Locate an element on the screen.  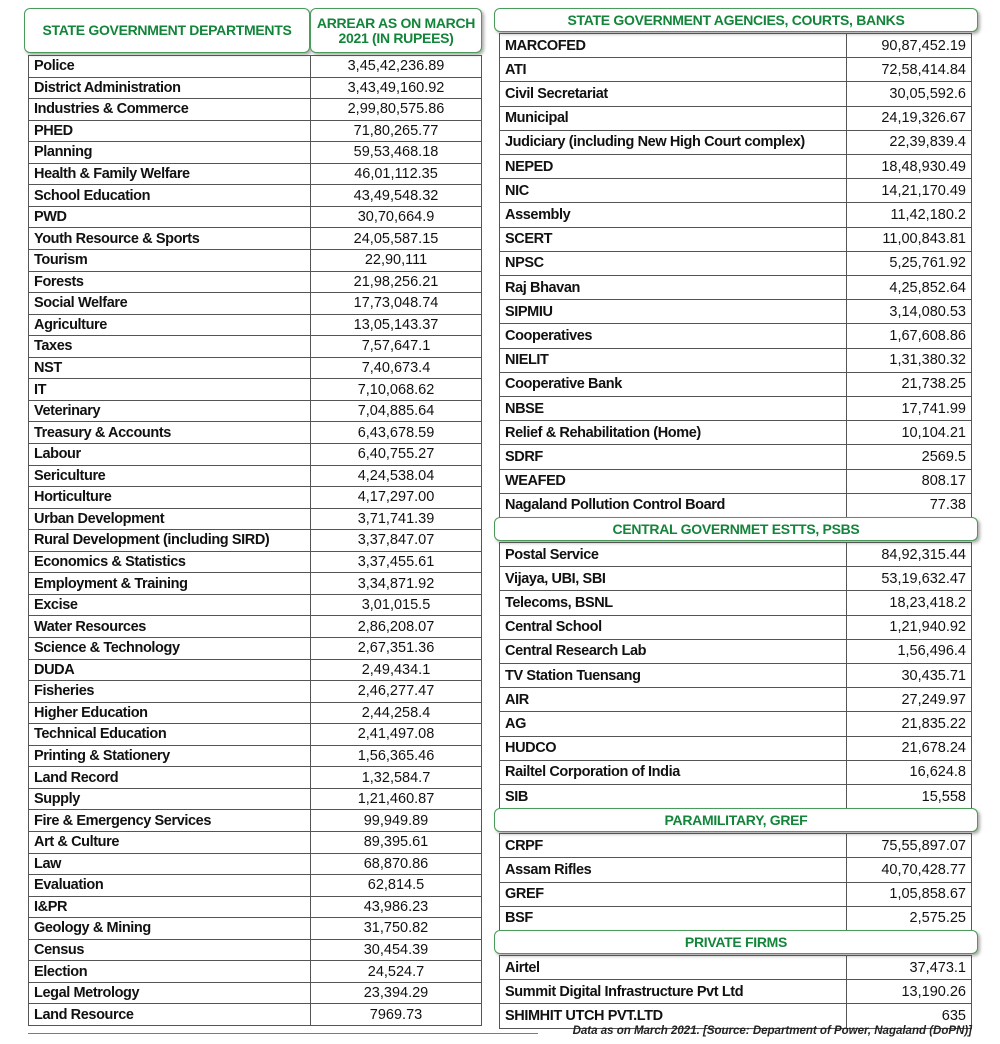
row-label: I&PR is located at coordinates (169, 907).